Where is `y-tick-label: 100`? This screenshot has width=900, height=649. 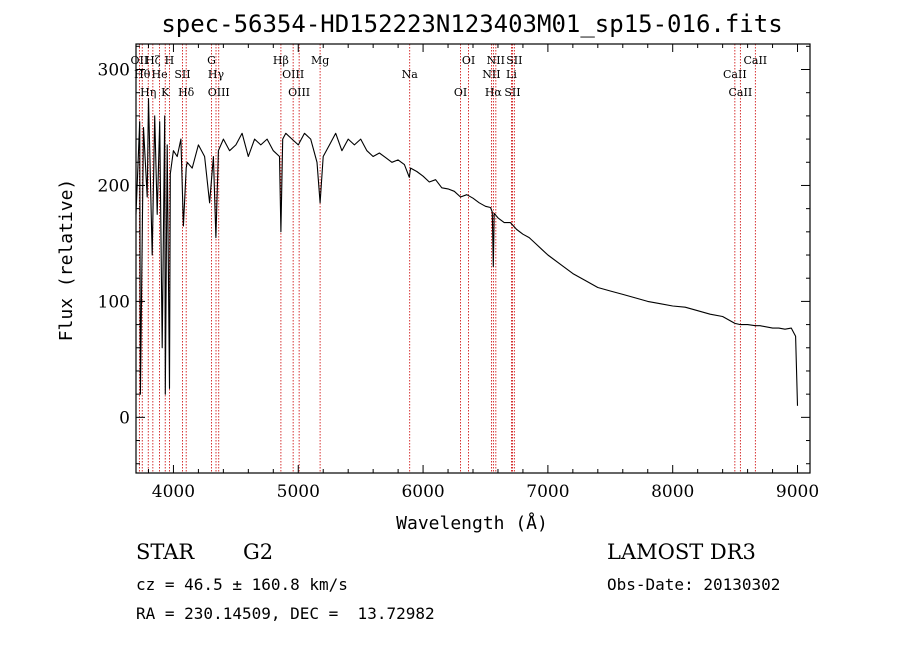 y-tick-label: 100 is located at coordinates (114, 302).